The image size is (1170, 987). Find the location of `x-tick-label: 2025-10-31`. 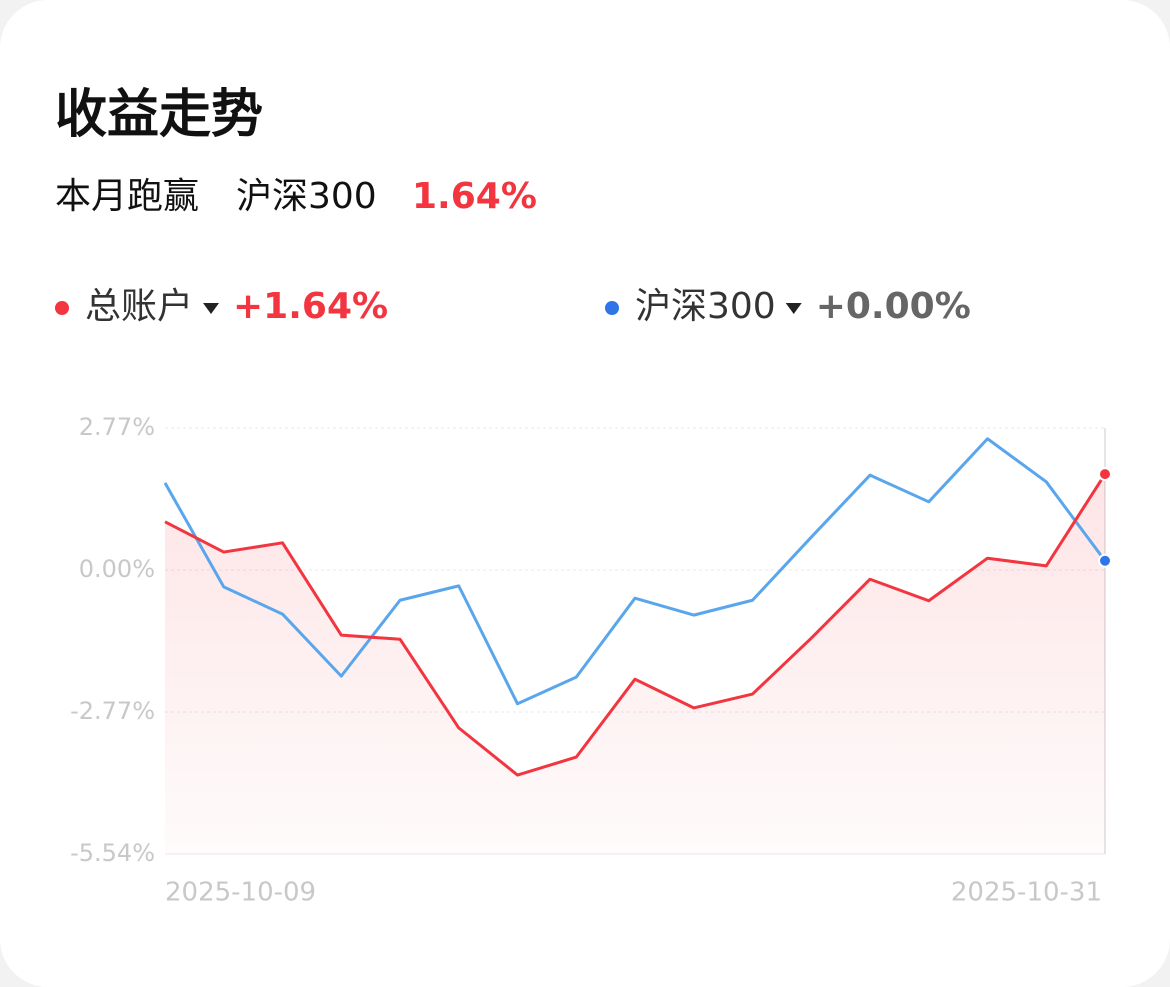

x-tick-label: 2025-10-31 is located at coordinates (1026, 893).